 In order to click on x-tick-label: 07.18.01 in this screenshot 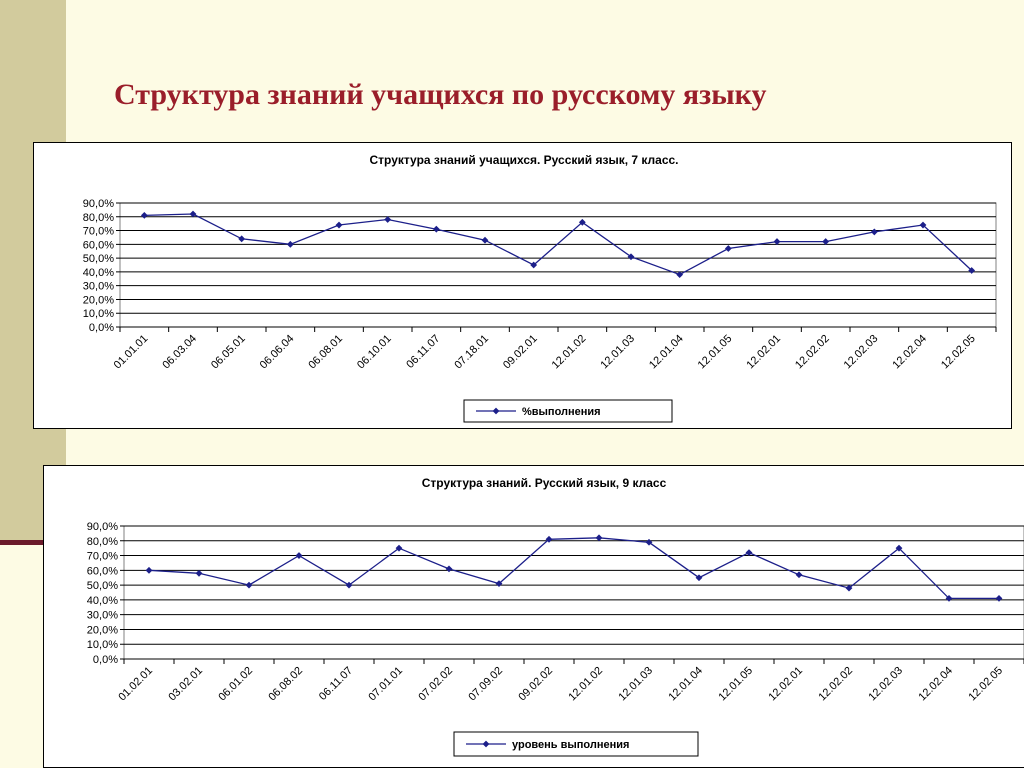, I will do `click(471, 352)`.